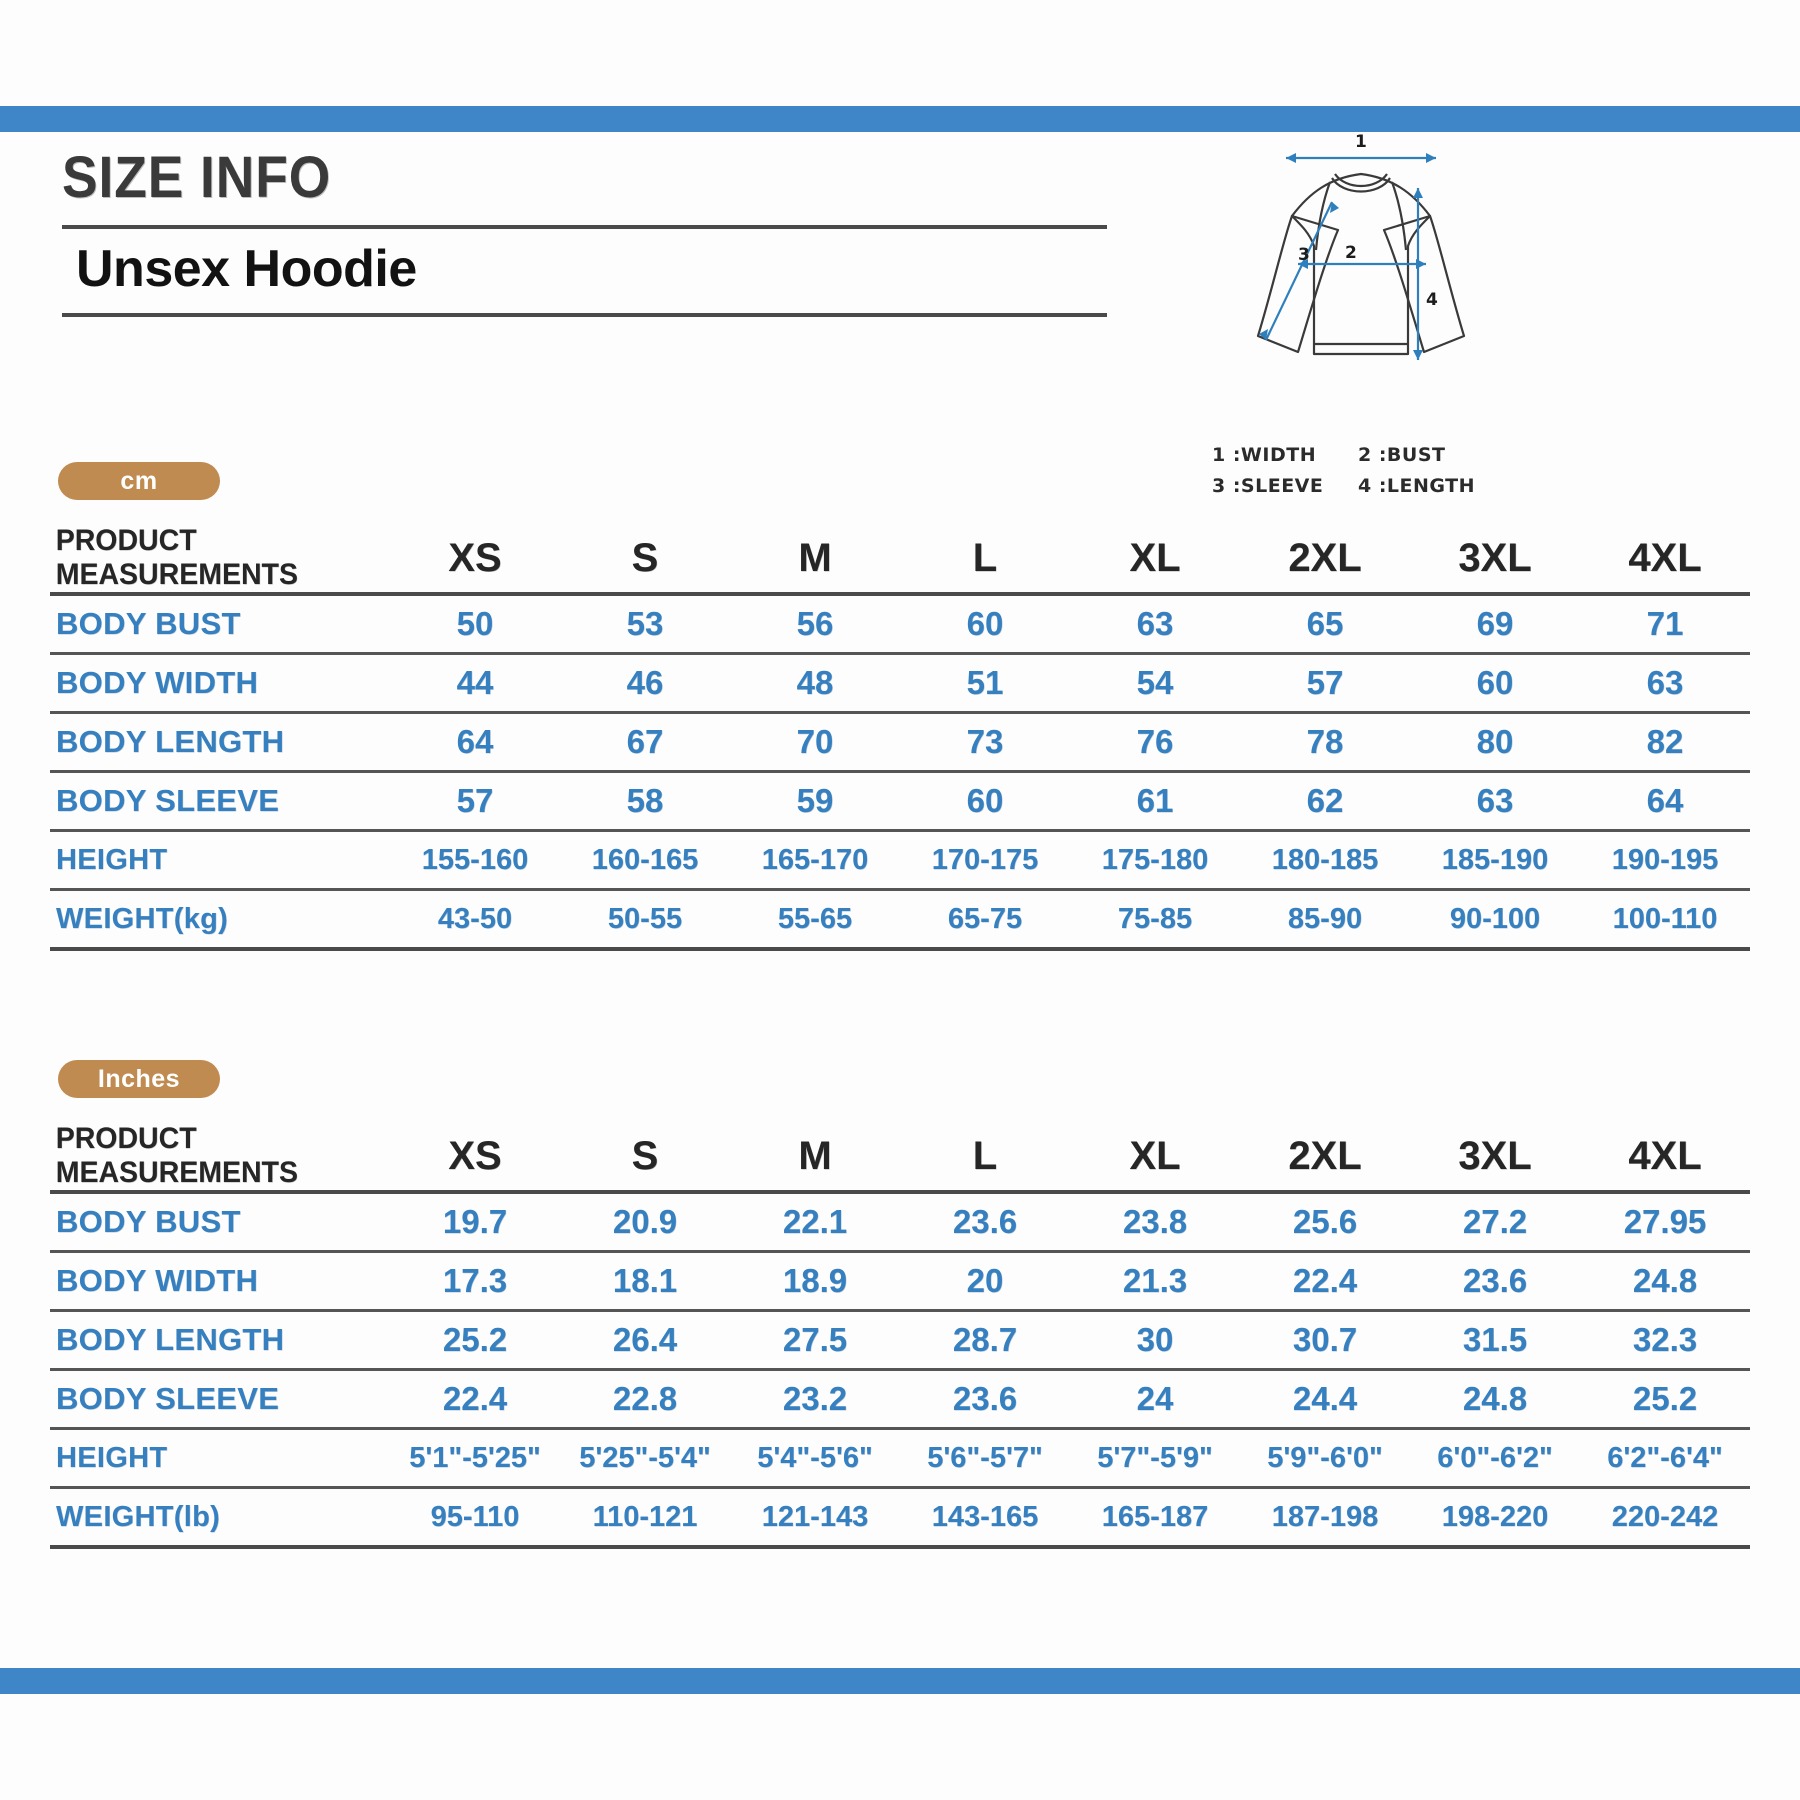 The height and width of the screenshot is (1800, 1800). I want to click on cell-bust-3xl-in: 27.2, so click(1495, 1222).